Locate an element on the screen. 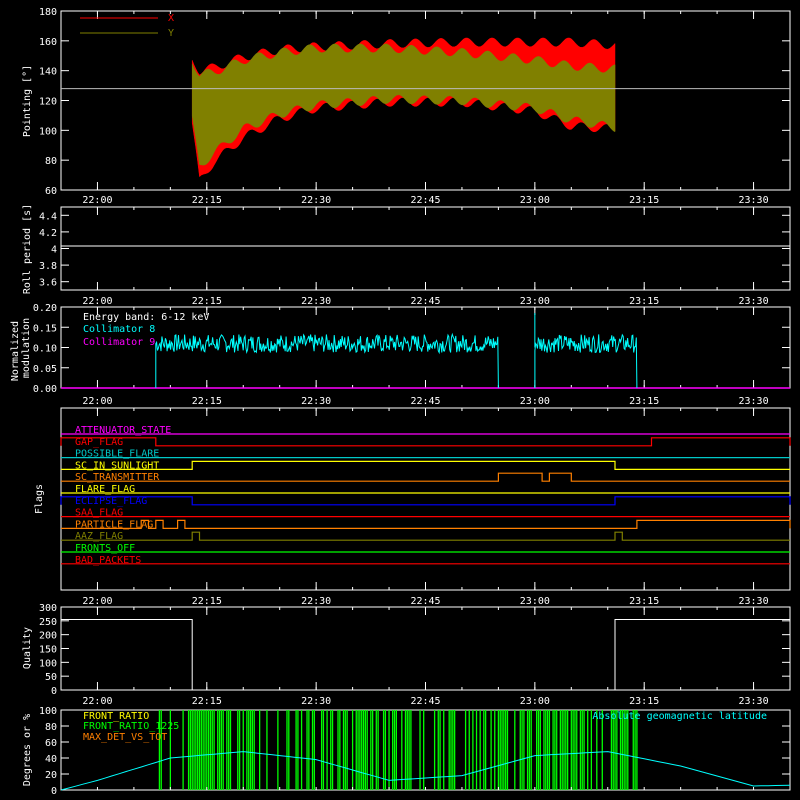 The width and height of the screenshot is (800, 800). flag-trace-gap-flag is located at coordinates (425, 442).